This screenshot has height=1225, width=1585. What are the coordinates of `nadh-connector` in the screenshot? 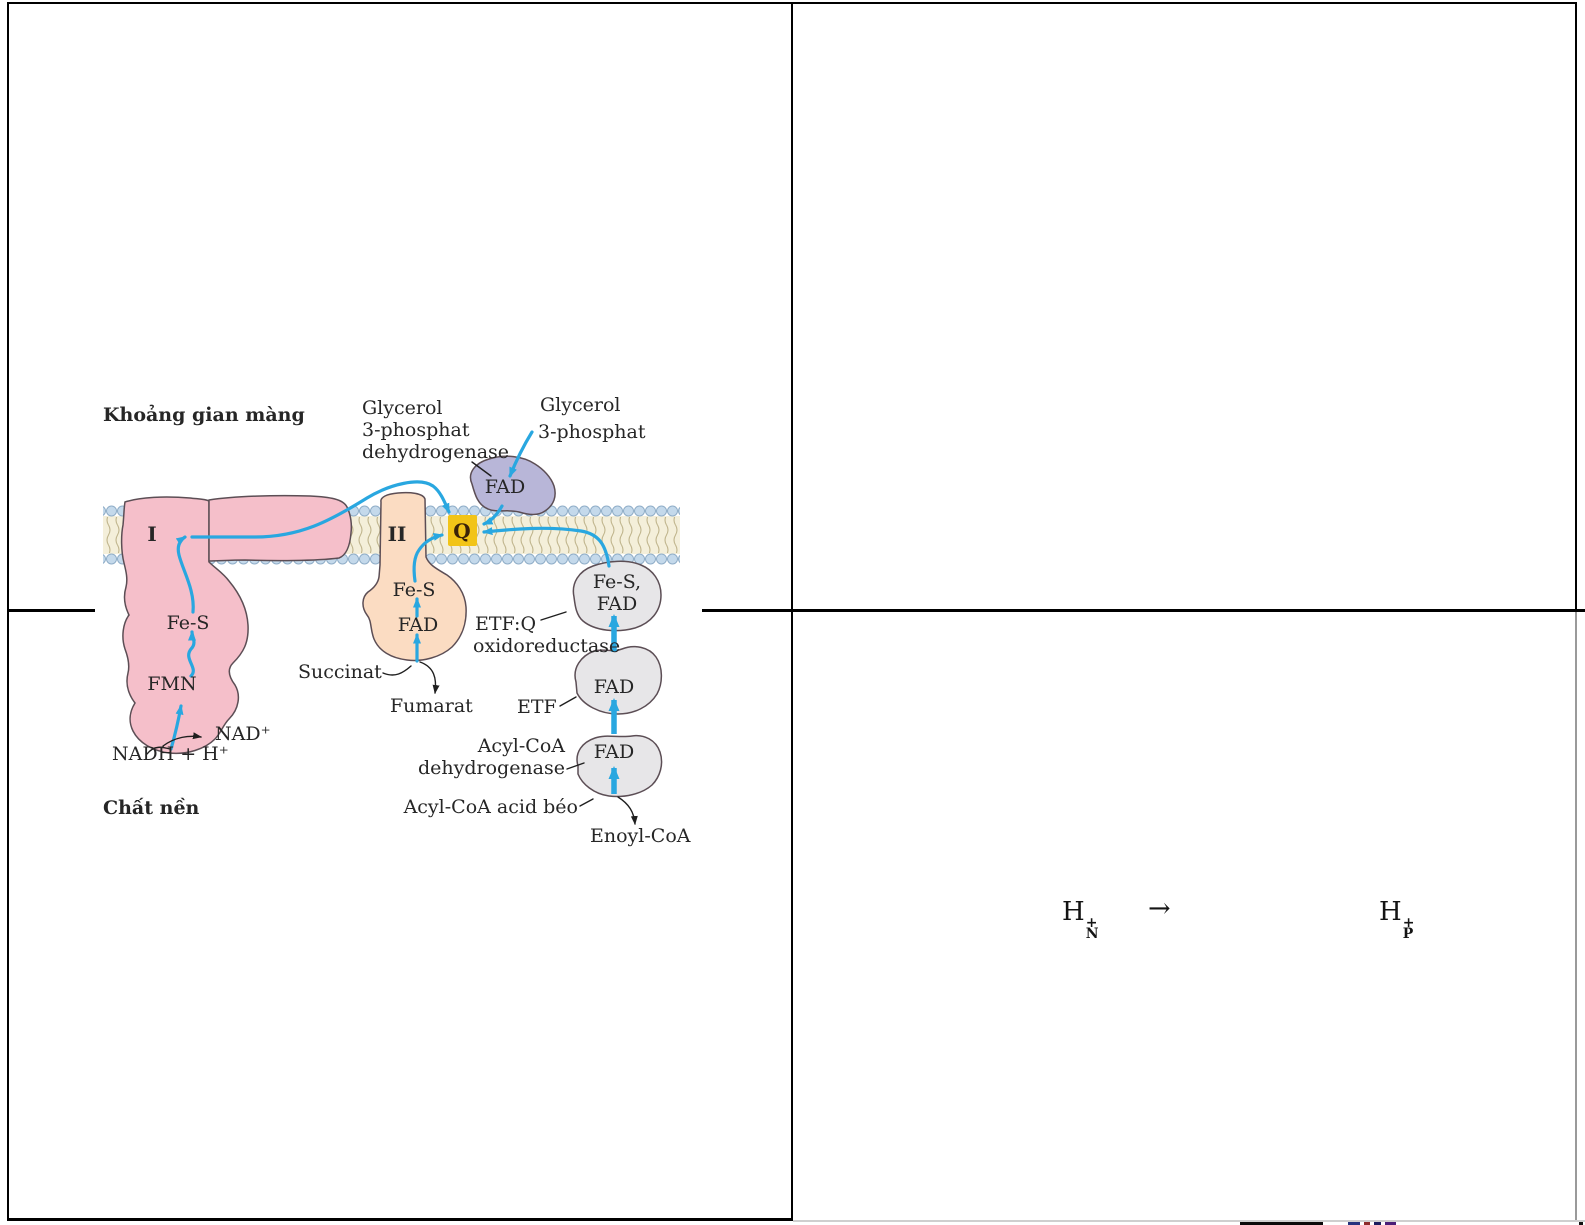 It's located at (158, 750).